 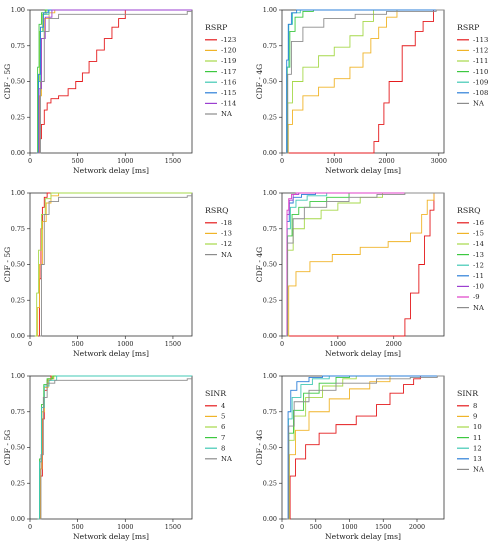 What do you see at coordinates (480, 40) in the screenshot?
I see `legend-entry-label: -113` at bounding box center [480, 40].